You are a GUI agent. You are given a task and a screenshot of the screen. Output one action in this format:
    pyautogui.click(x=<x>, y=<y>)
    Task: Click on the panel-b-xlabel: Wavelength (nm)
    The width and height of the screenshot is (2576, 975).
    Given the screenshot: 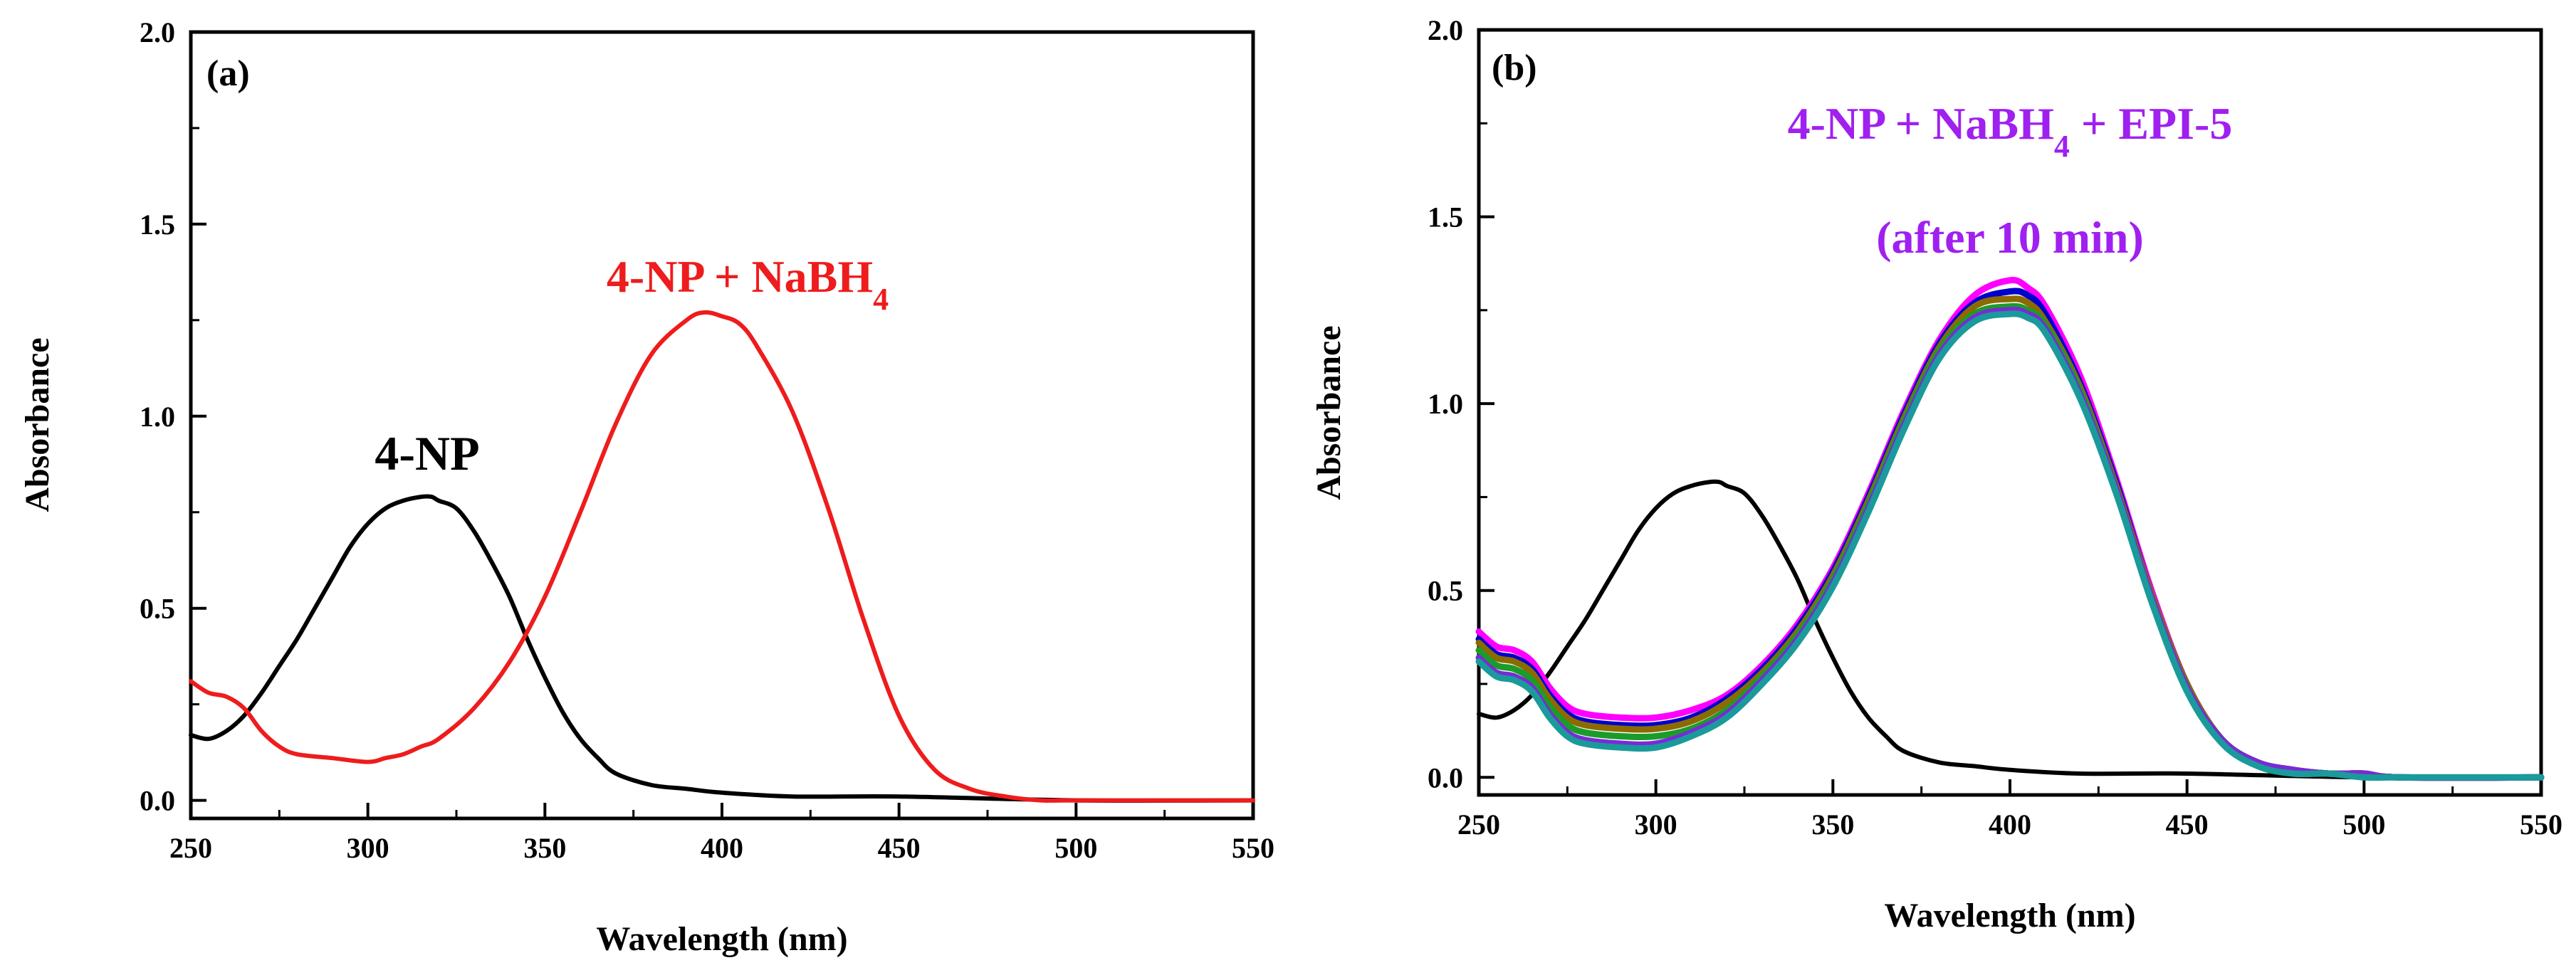 What is the action you would take?
    pyautogui.click(x=2009, y=915)
    